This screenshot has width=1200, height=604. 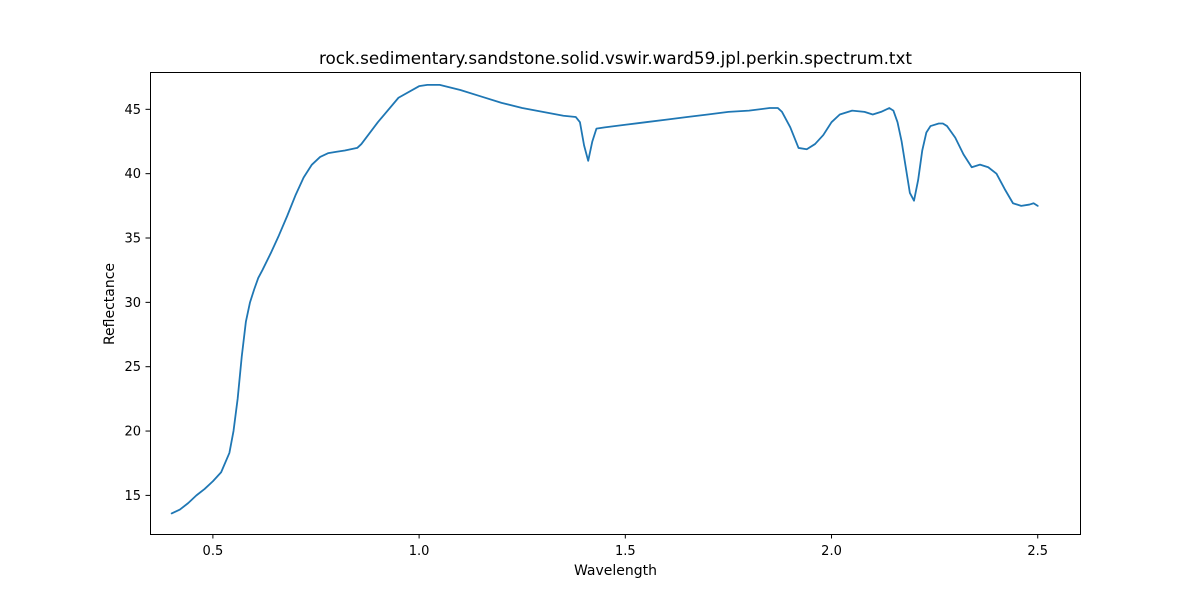 What do you see at coordinates (615, 571) in the screenshot?
I see `x-axis-label: Wavelength` at bounding box center [615, 571].